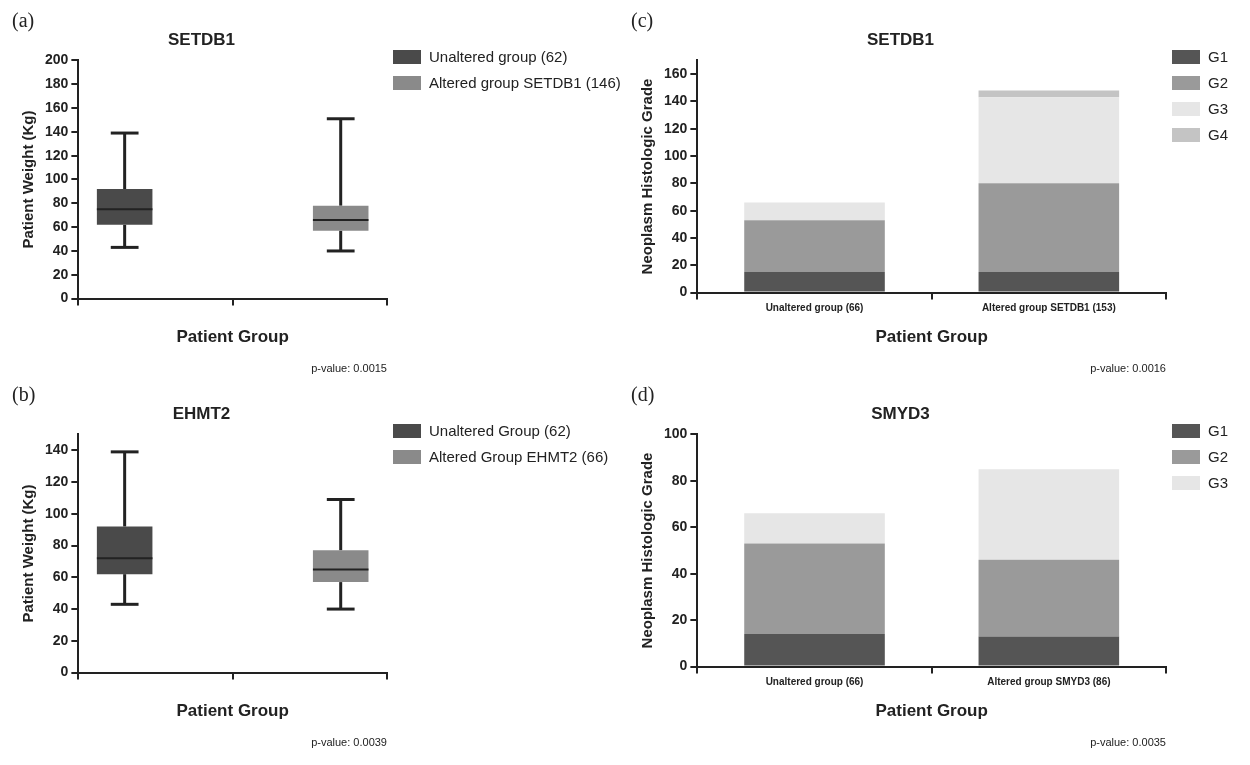 Image resolution: width=1250 pixels, height=765 pixels. What do you see at coordinates (642, 21) in the screenshot?
I see `text: (c)` at bounding box center [642, 21].